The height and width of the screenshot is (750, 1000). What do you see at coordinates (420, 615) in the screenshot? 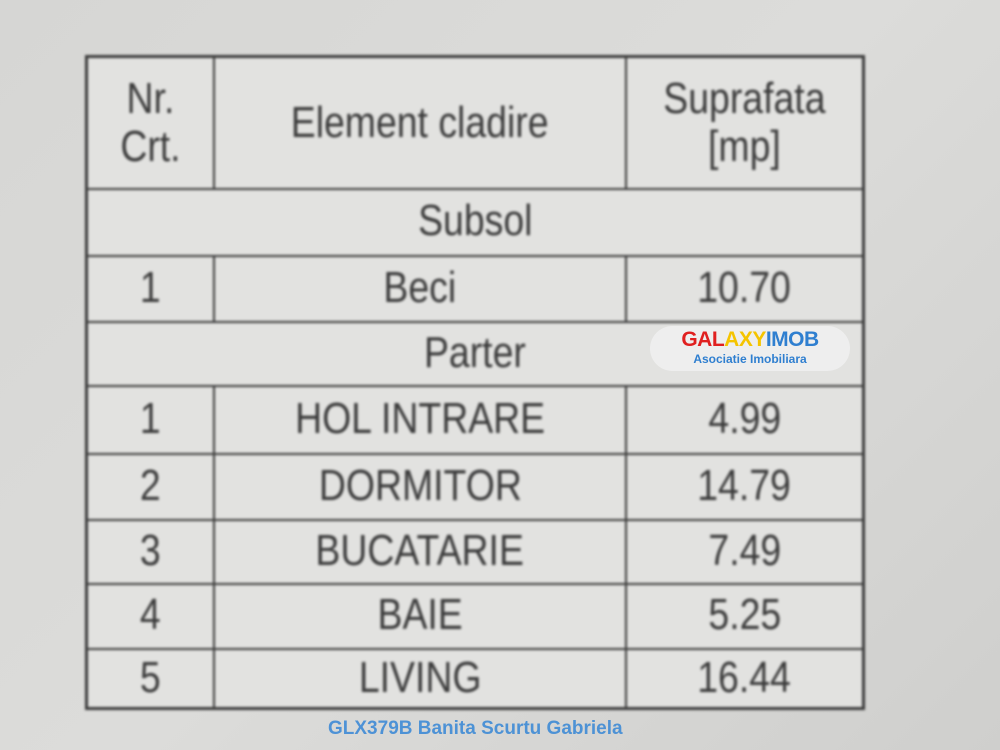
I see `cell-element: BAIE` at bounding box center [420, 615].